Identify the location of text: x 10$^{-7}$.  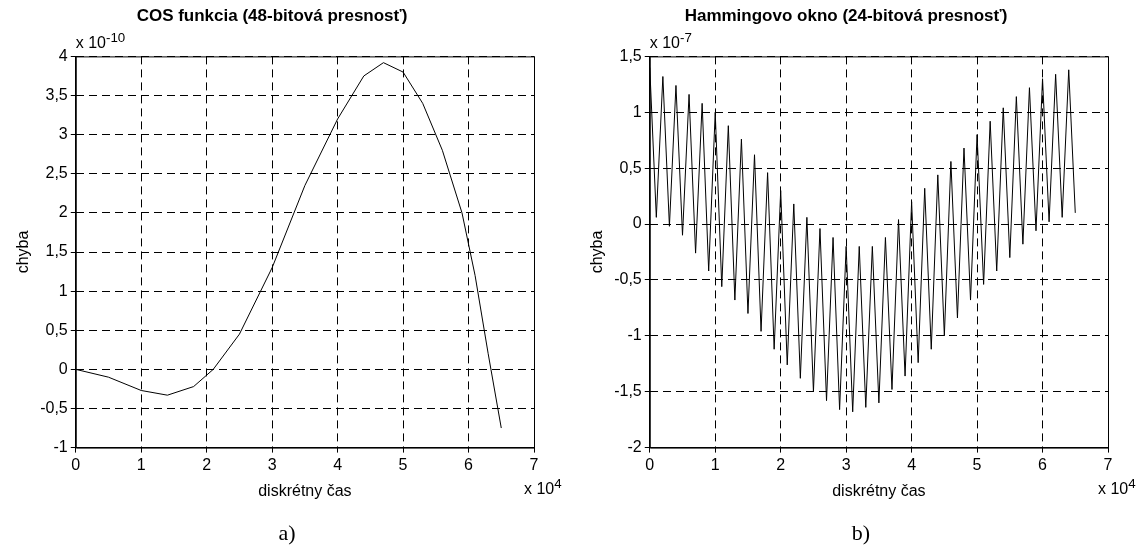
(670, 41).